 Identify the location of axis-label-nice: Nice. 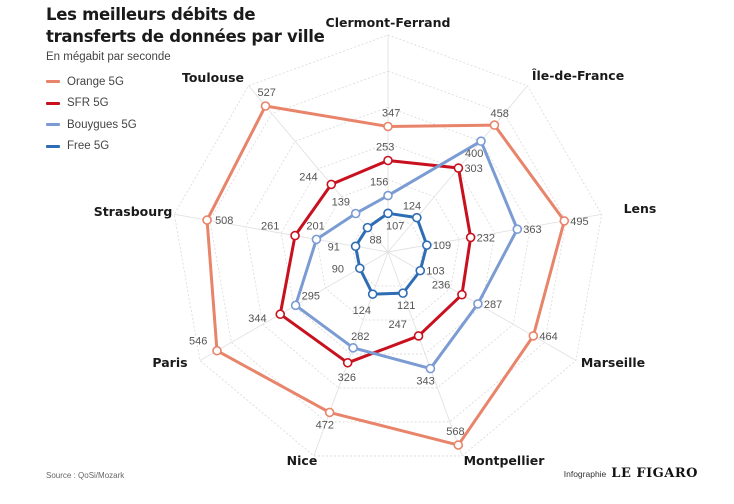
(302, 460).